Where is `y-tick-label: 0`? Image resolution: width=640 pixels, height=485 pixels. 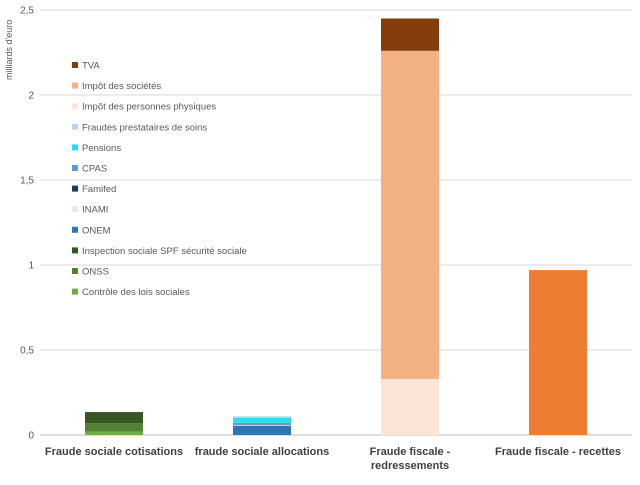
y-tick-label: 0 is located at coordinates (31, 436).